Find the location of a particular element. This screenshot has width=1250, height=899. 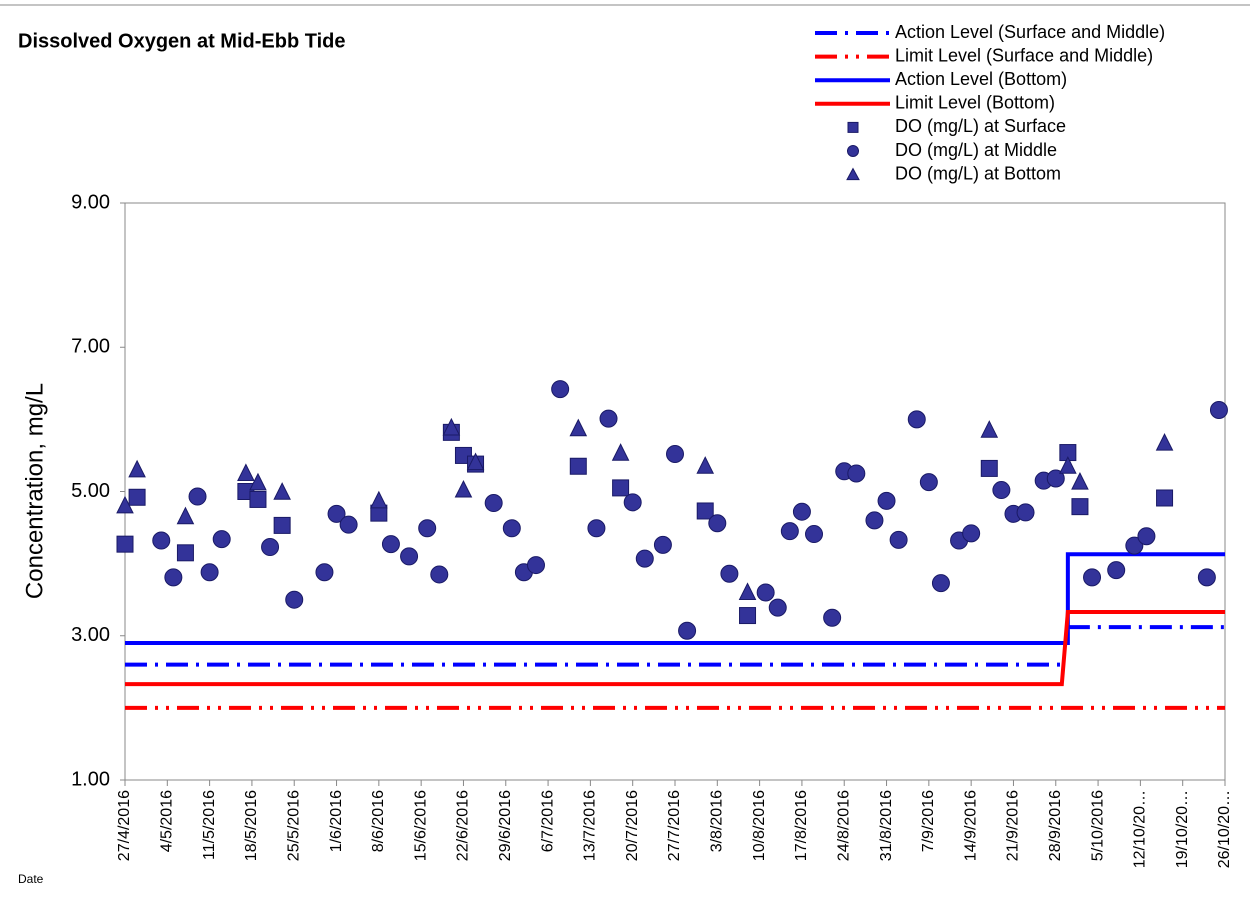

x-axis-label: Date is located at coordinates (31, 879).